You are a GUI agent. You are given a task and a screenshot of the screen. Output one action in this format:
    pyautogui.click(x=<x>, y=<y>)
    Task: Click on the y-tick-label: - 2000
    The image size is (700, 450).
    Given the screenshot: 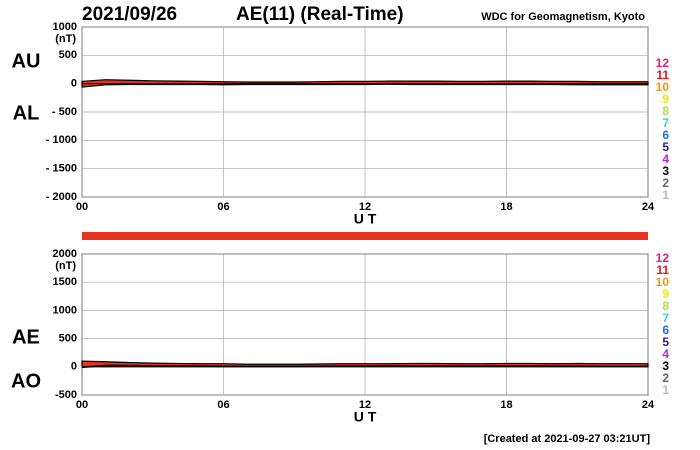 What is the action you would take?
    pyautogui.click(x=61, y=197)
    